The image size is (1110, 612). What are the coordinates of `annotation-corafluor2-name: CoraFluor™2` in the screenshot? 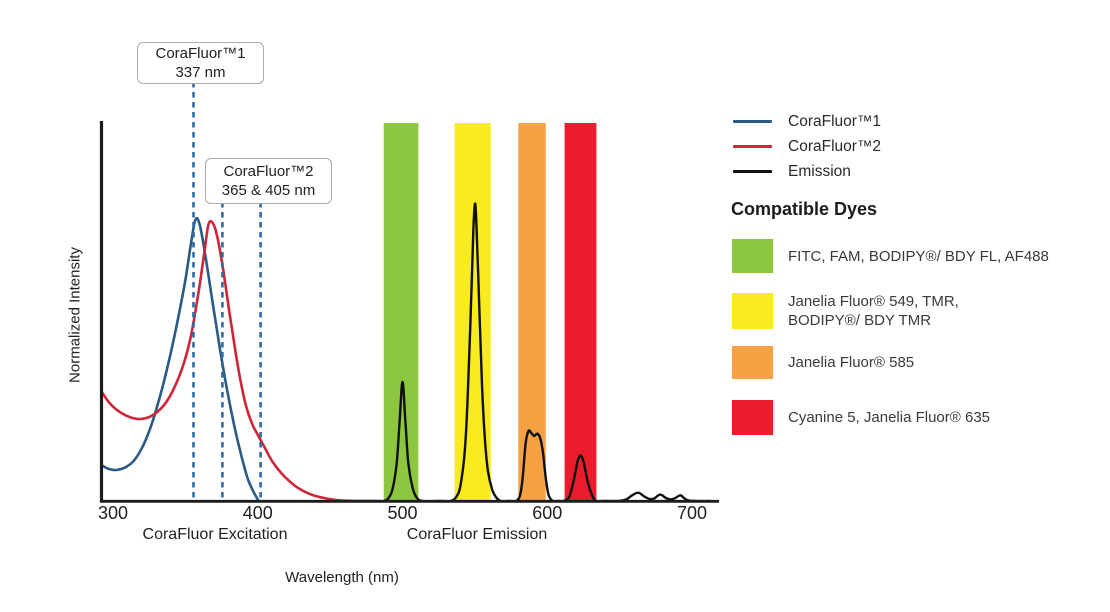 It's located at (268, 171).